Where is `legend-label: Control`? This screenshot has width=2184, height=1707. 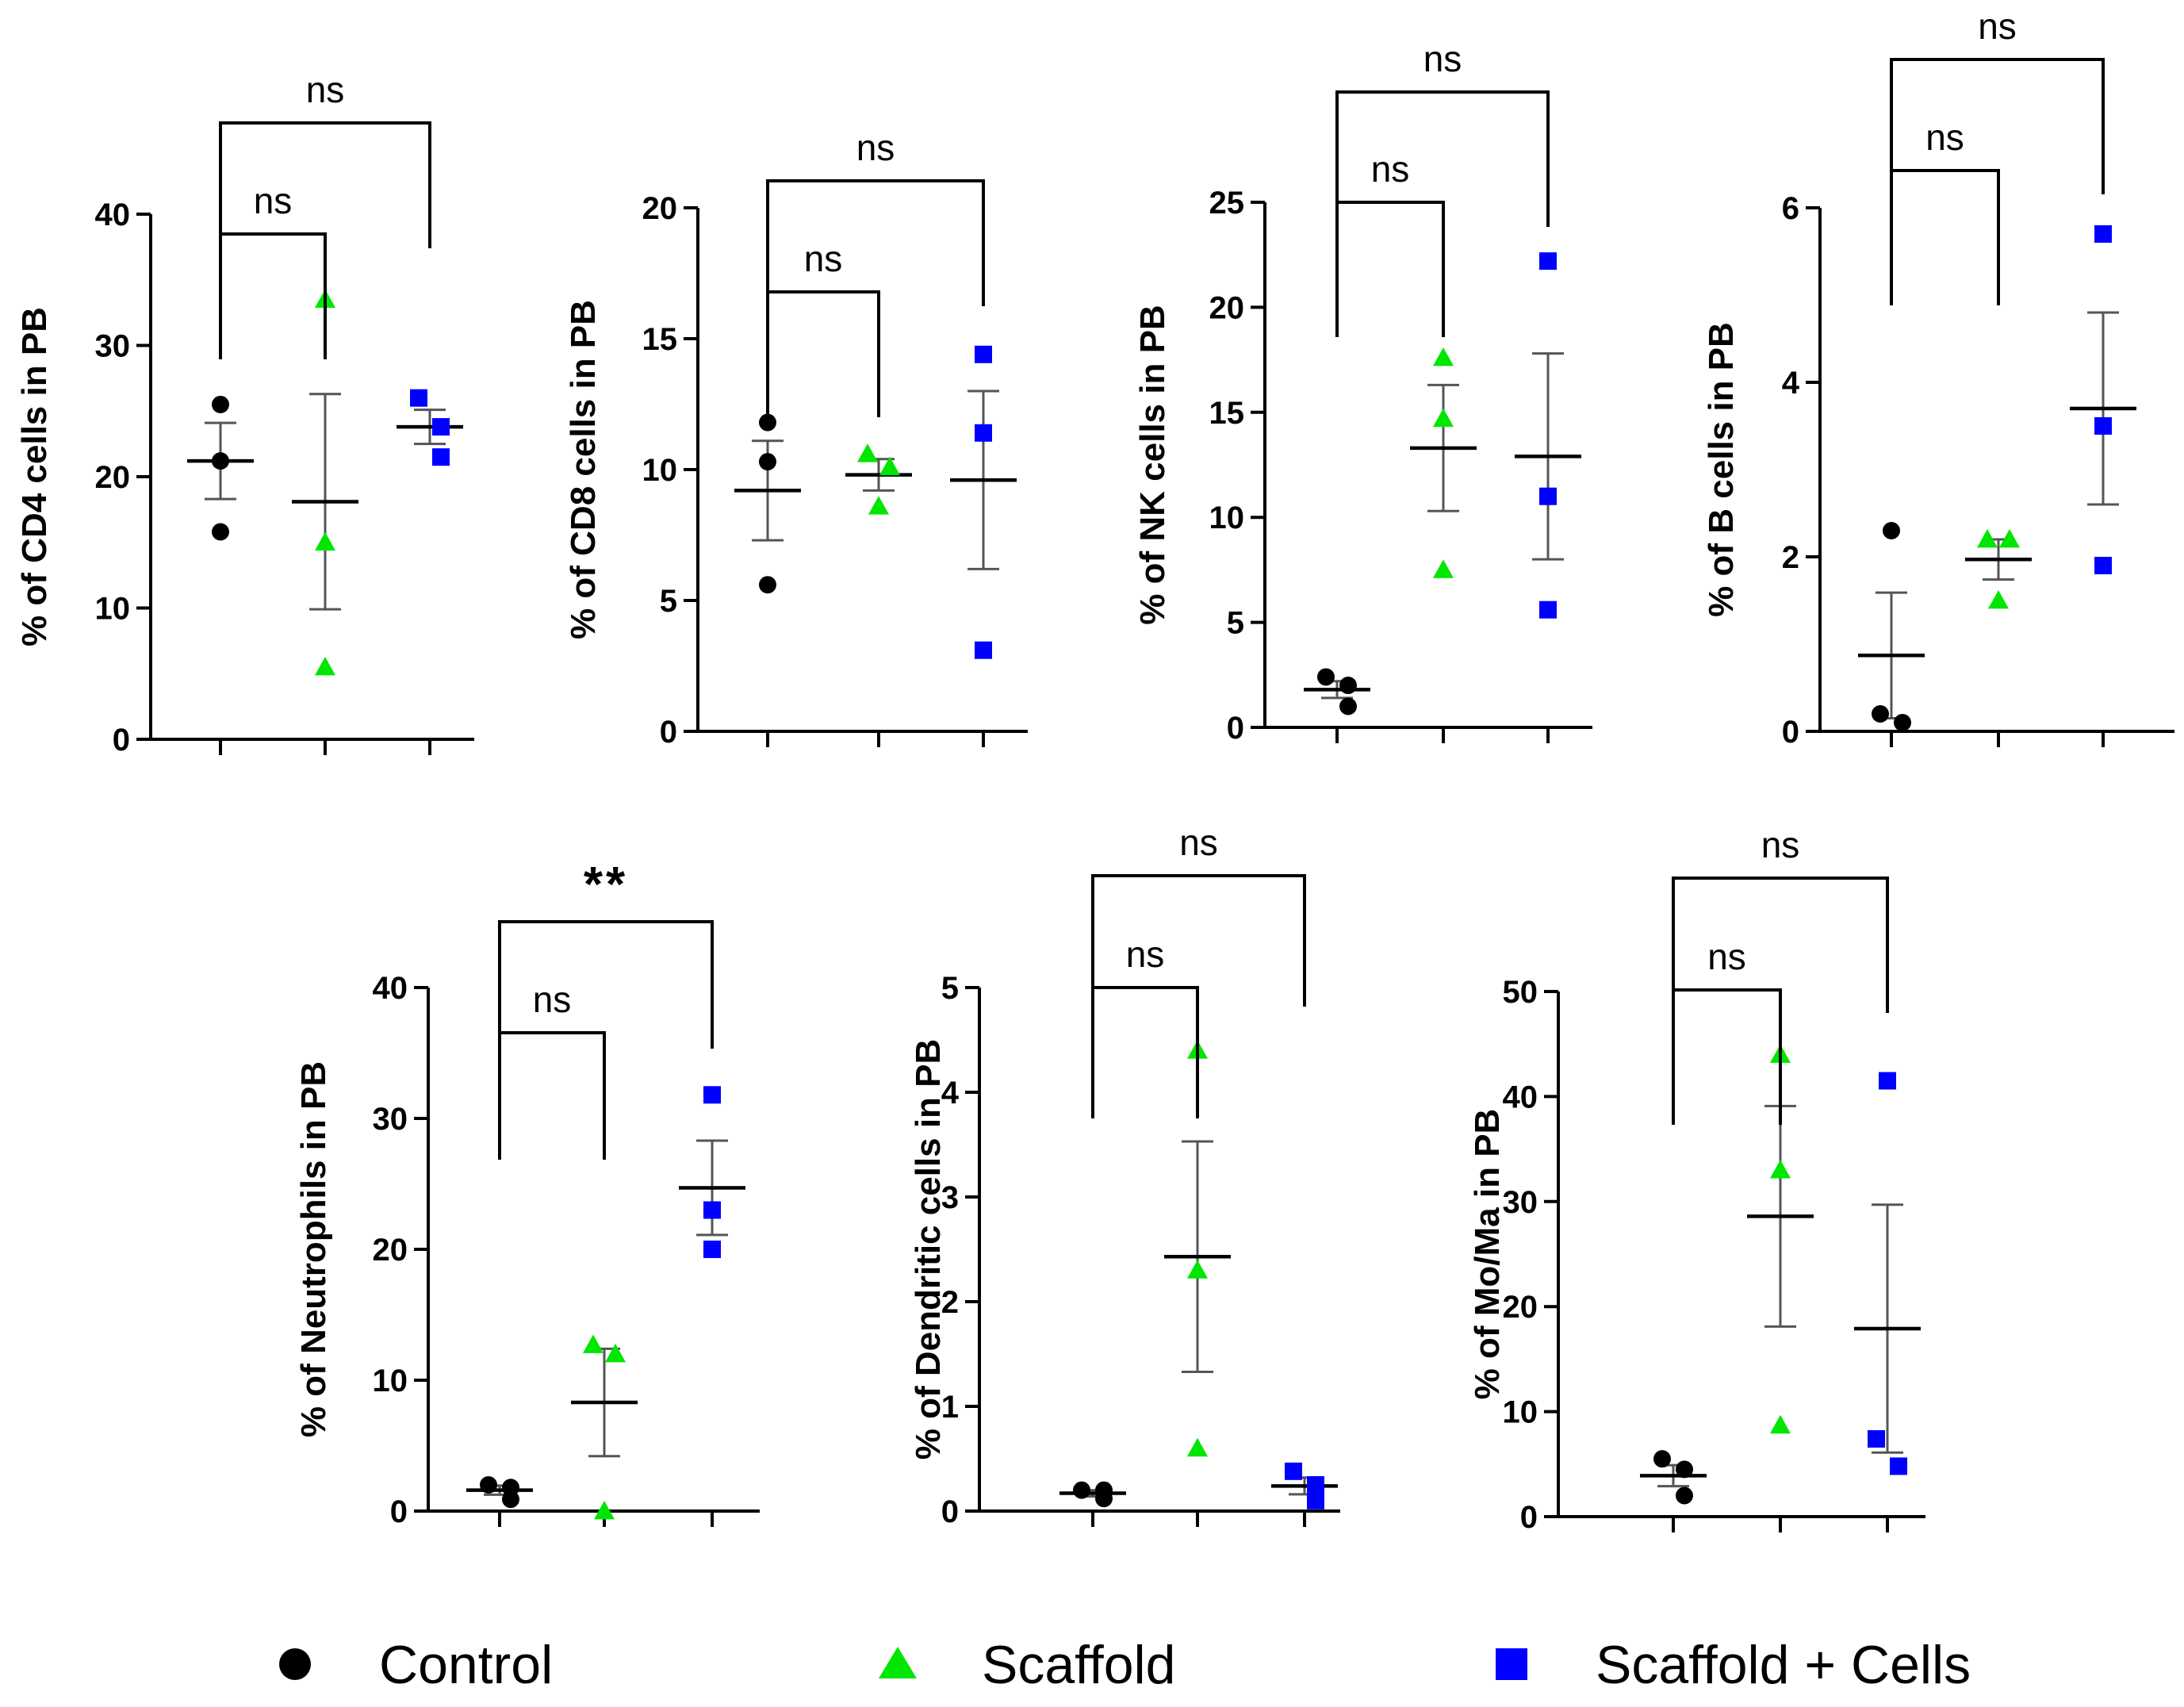 legend-label: Control is located at coordinates (466, 1665).